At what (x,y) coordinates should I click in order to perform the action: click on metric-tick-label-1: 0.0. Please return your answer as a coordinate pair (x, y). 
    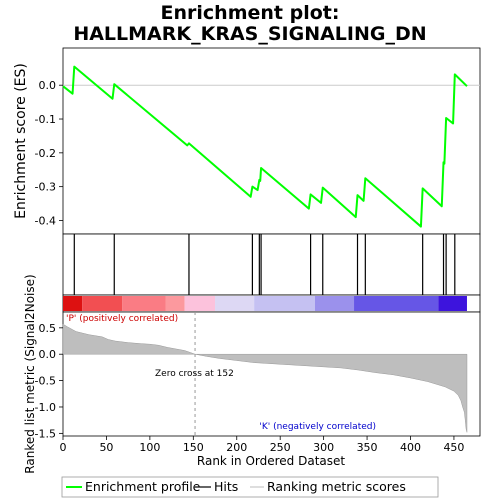
    Looking at the image, I should click on (48, 354).